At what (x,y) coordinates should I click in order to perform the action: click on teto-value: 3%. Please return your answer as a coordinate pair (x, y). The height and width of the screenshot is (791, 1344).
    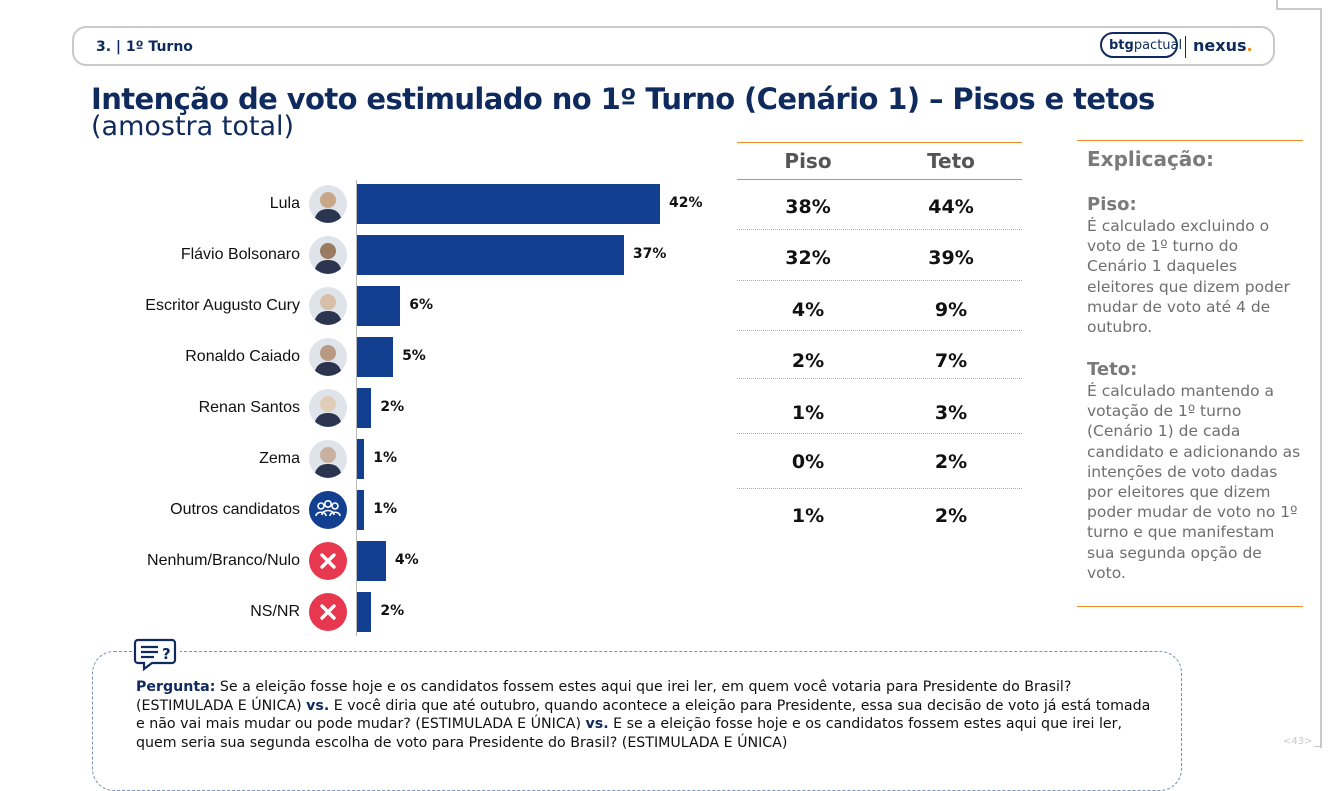
    Looking at the image, I should click on (951, 413).